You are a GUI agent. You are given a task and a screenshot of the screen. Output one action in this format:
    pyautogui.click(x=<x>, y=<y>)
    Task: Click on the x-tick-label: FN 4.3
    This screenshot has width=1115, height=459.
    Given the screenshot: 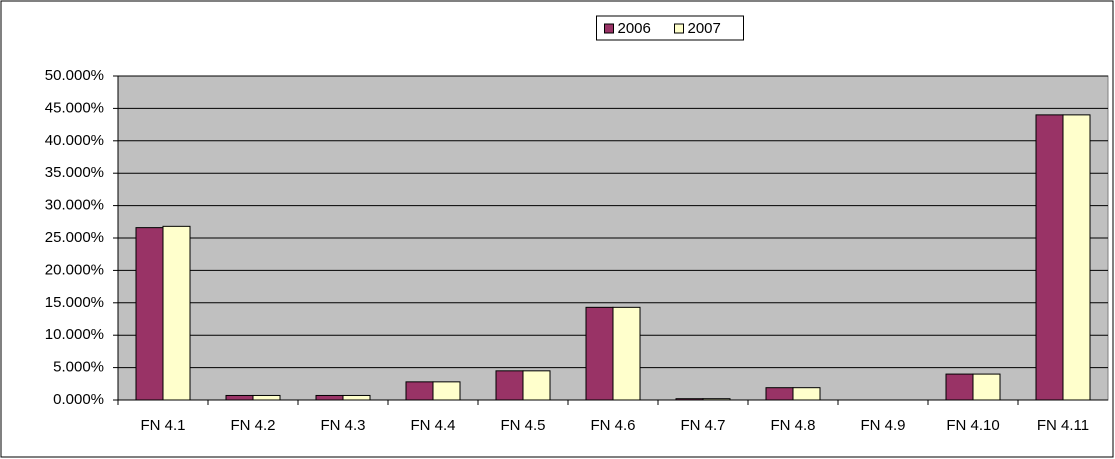 What is the action you would take?
    pyautogui.click(x=342, y=425)
    